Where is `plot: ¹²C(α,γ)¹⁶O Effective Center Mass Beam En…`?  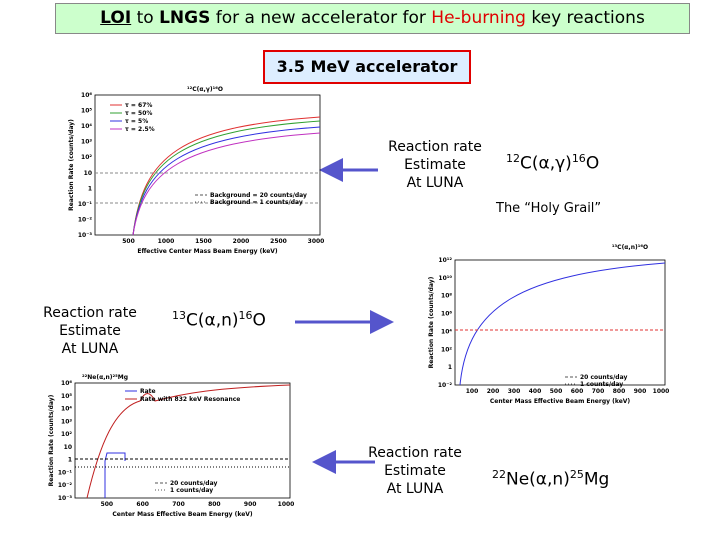
plot: ¹²C(α,γ)¹⁶O Effective Center Mass Beam En… is located at coordinates (196, 170).